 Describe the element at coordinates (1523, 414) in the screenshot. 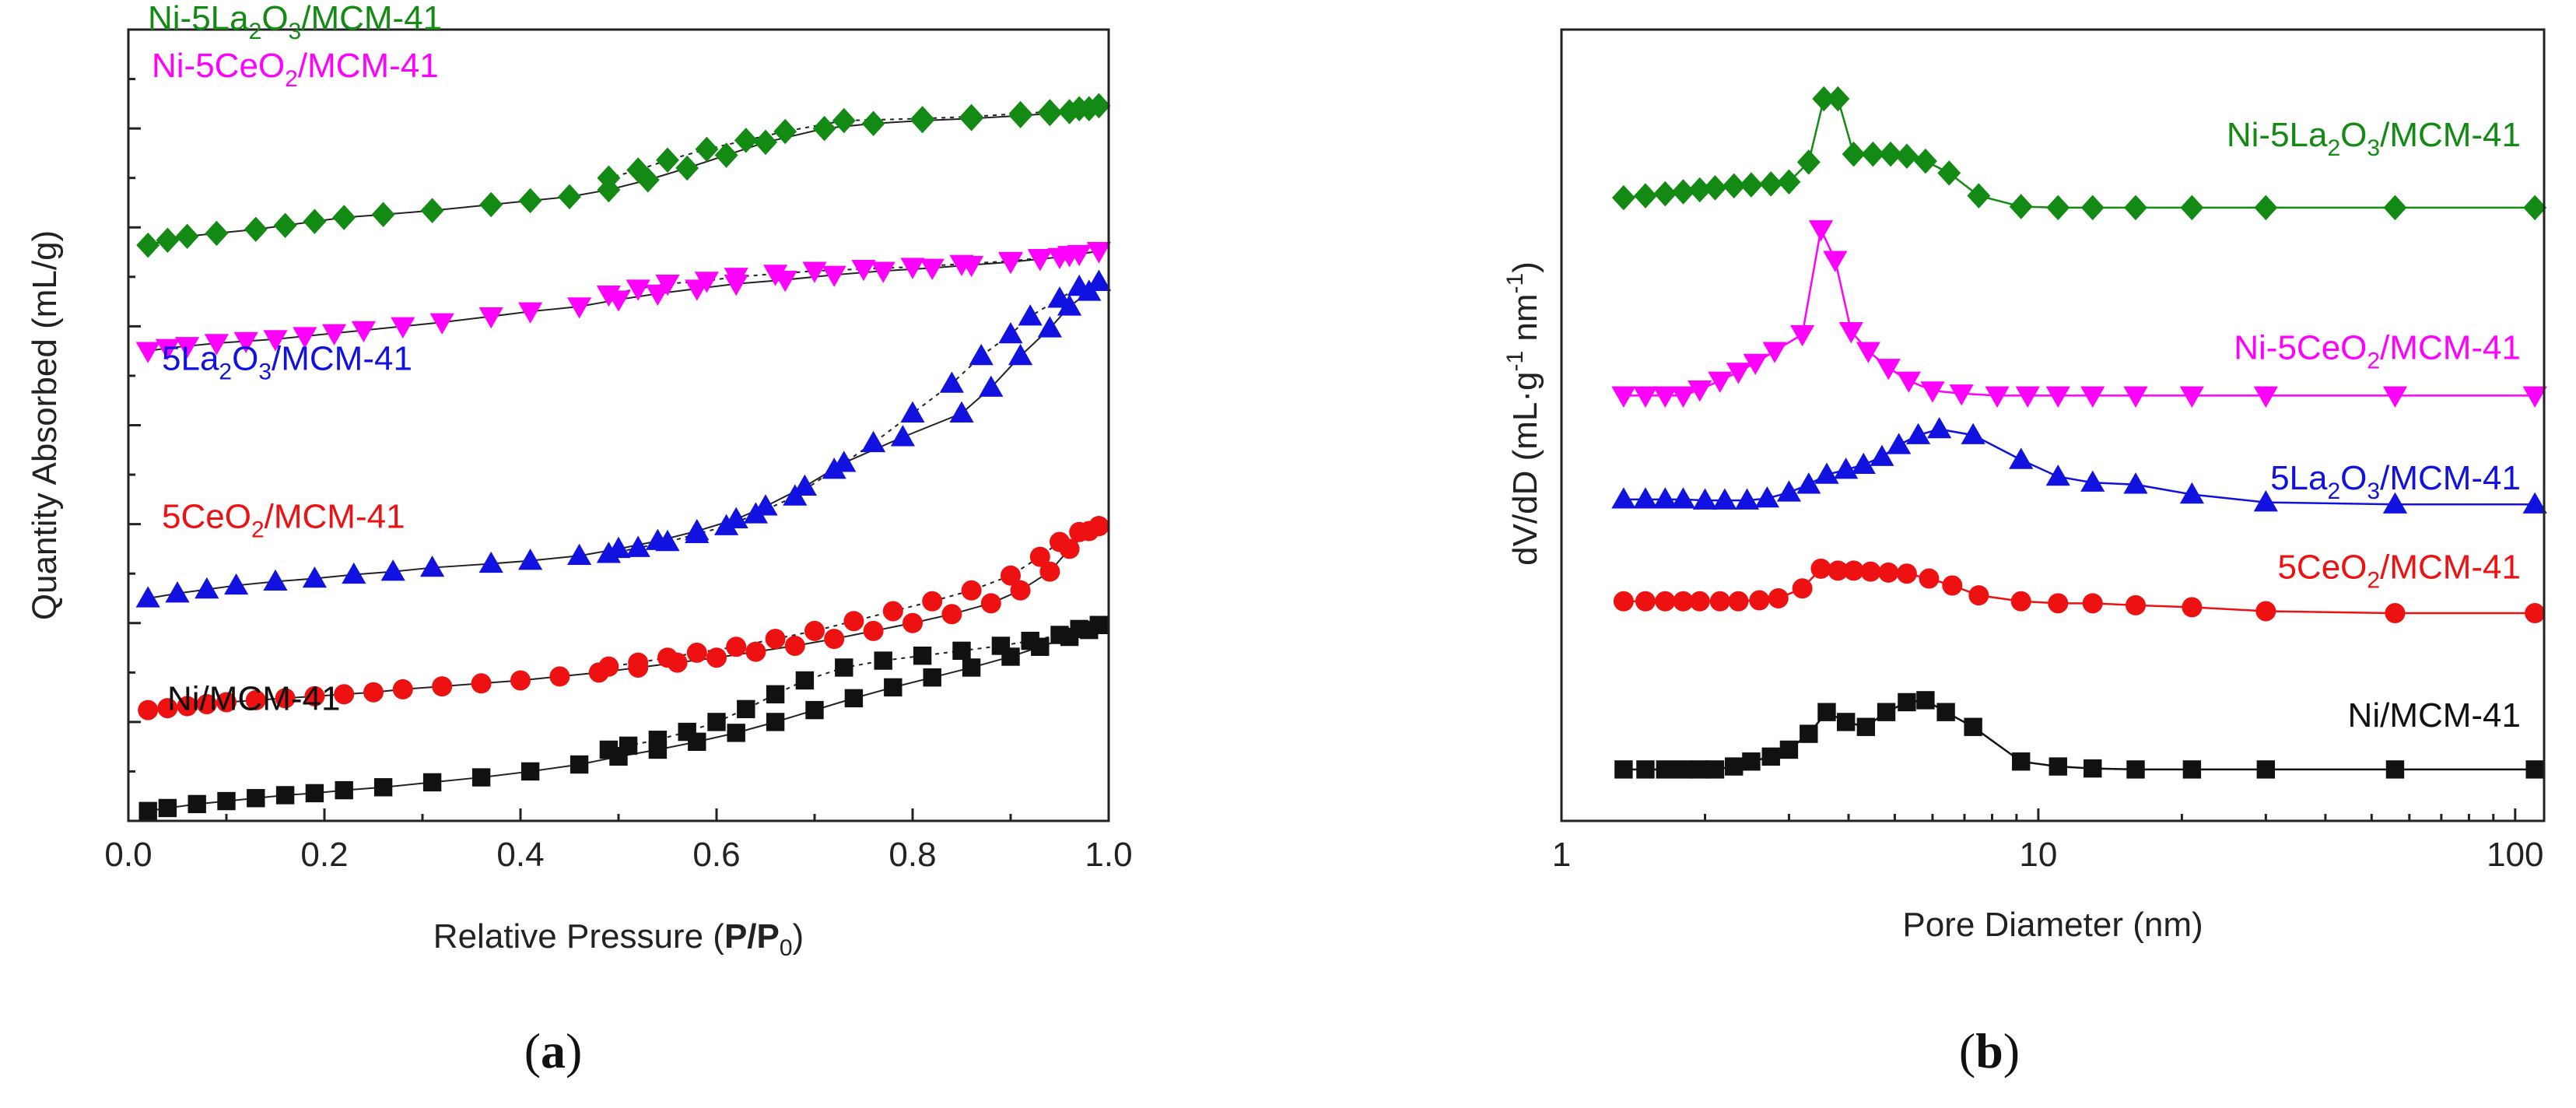

I see `panel-b-y-axis-title: dV/dD (mL·g-1 nm-1)` at that location.